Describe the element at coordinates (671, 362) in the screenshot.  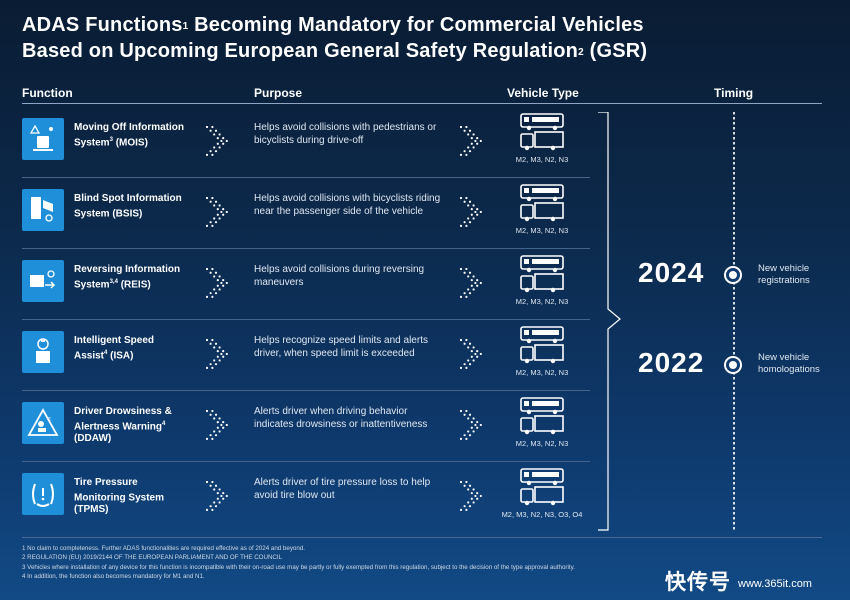
I see `year-2022: 2022` at that location.